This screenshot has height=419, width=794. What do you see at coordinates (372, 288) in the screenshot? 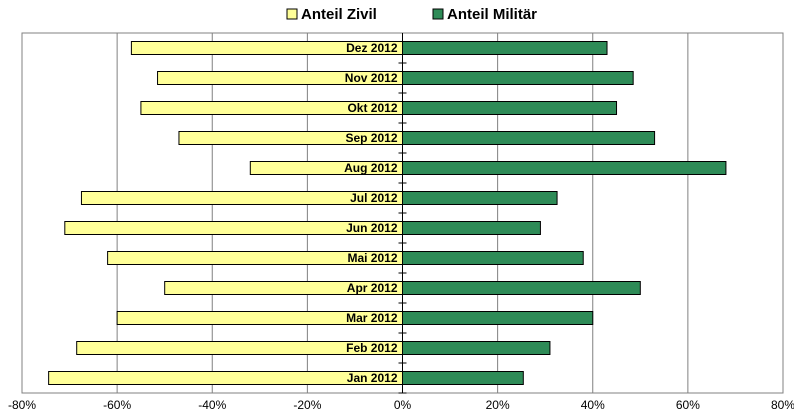
I see `y-tick-label: Apr 2012` at bounding box center [372, 288].